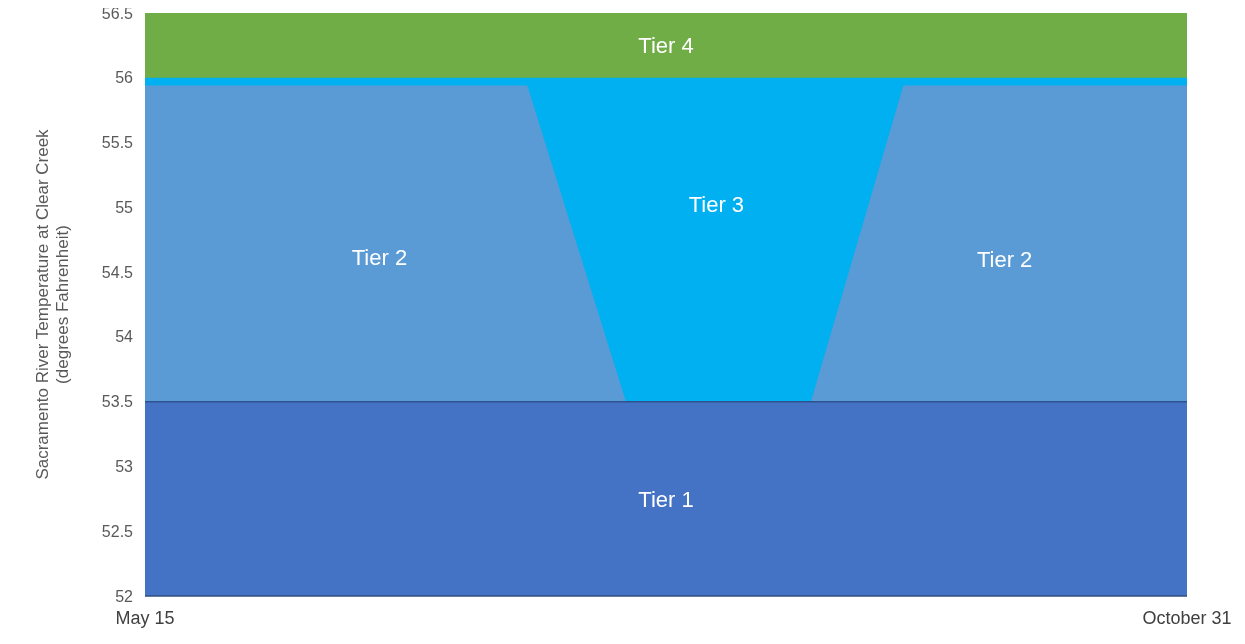 This screenshot has width=1245, height=644. What do you see at coordinates (379, 257) in the screenshot?
I see `text: Tier 2` at bounding box center [379, 257].